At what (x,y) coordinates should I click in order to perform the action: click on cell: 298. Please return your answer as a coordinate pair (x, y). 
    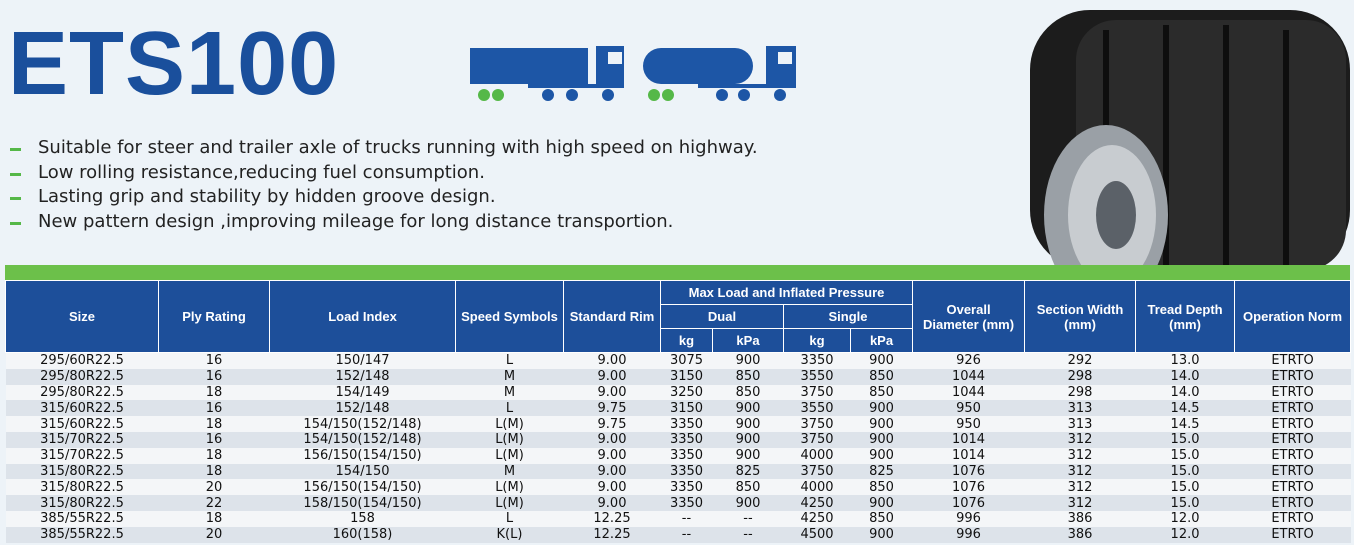
    Looking at the image, I should click on (1080, 392).